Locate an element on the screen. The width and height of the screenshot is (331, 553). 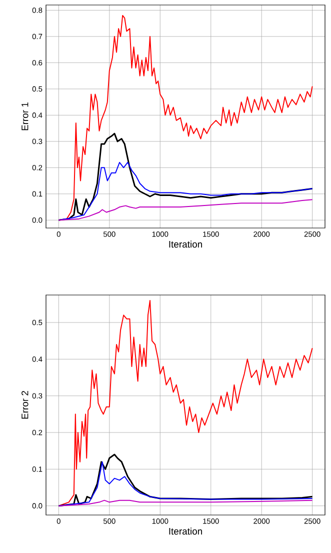
line-series is located at coordinates (185, 483).